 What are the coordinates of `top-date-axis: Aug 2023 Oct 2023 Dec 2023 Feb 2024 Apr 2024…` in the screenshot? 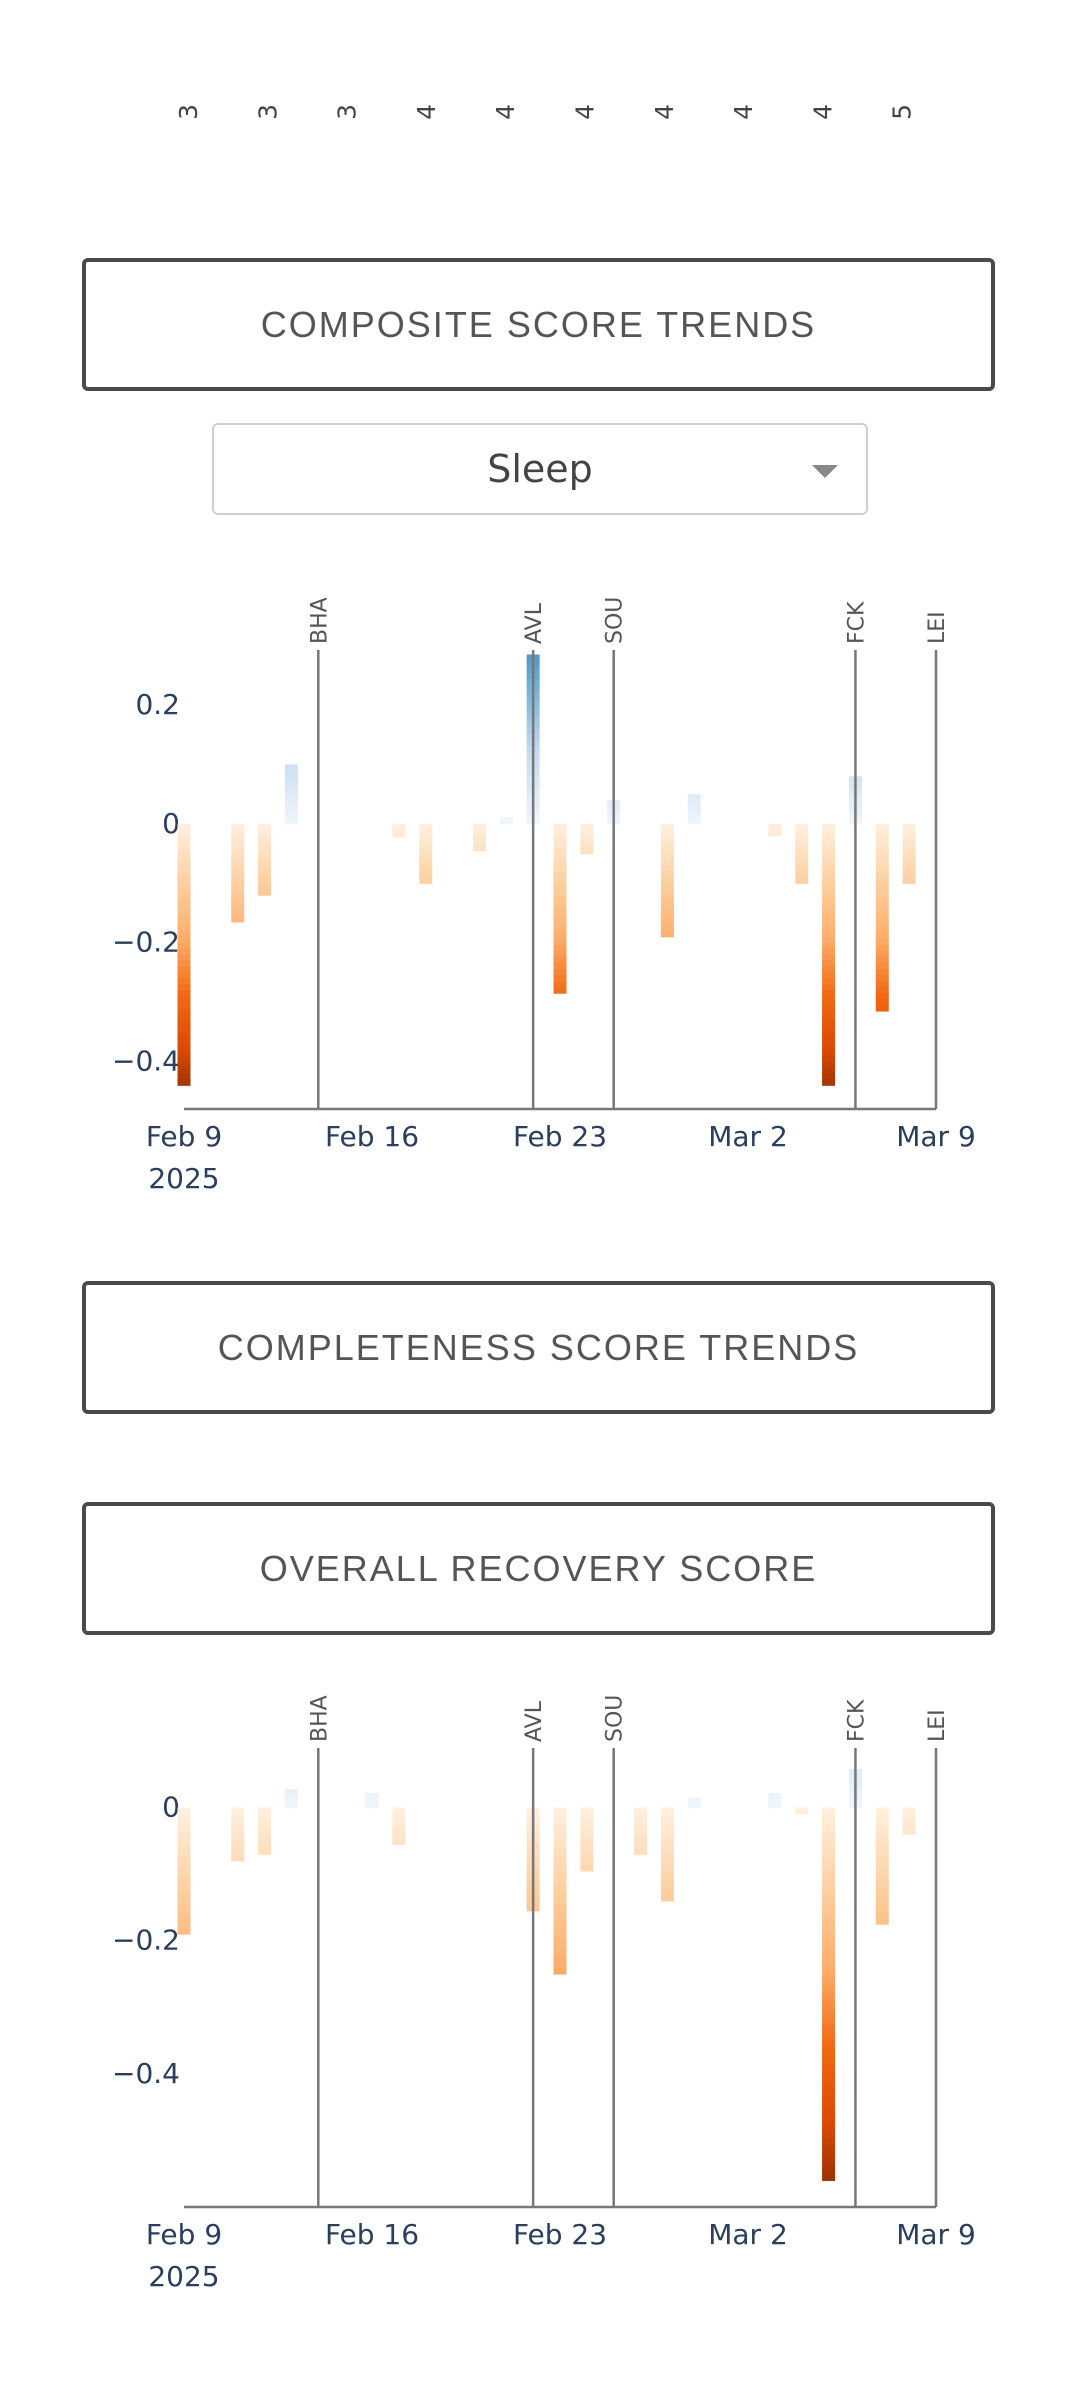 It's located at (545, 112).